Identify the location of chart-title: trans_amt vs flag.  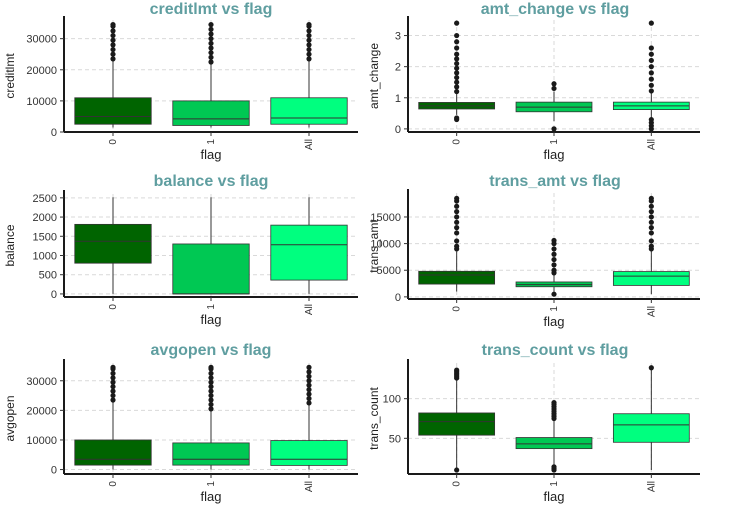
(555, 181).